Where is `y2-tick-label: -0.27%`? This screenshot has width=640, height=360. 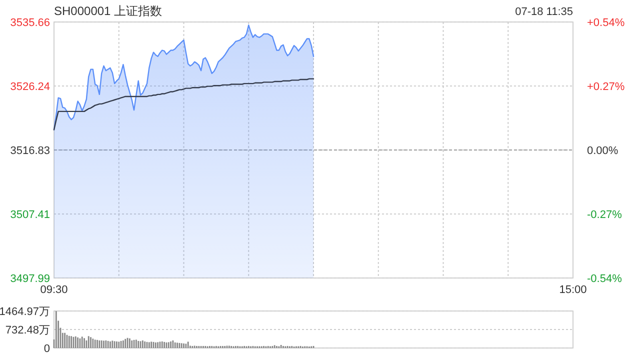
y2-tick-label: -0.27% is located at coordinates (604, 215).